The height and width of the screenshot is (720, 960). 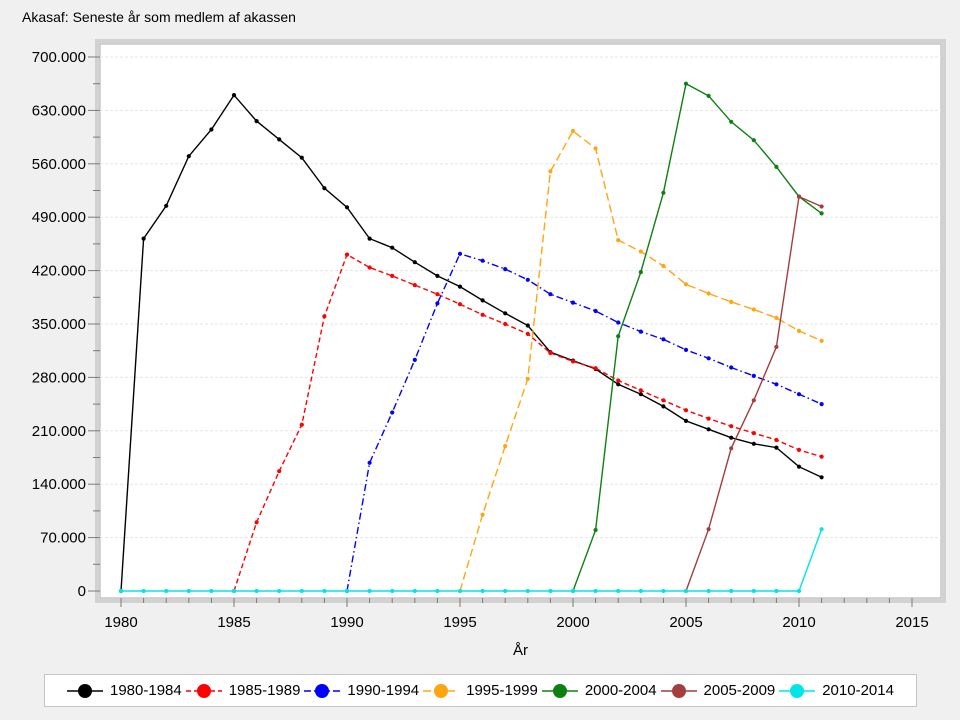 I want to click on series-line-2010-2014, so click(x=472, y=560).